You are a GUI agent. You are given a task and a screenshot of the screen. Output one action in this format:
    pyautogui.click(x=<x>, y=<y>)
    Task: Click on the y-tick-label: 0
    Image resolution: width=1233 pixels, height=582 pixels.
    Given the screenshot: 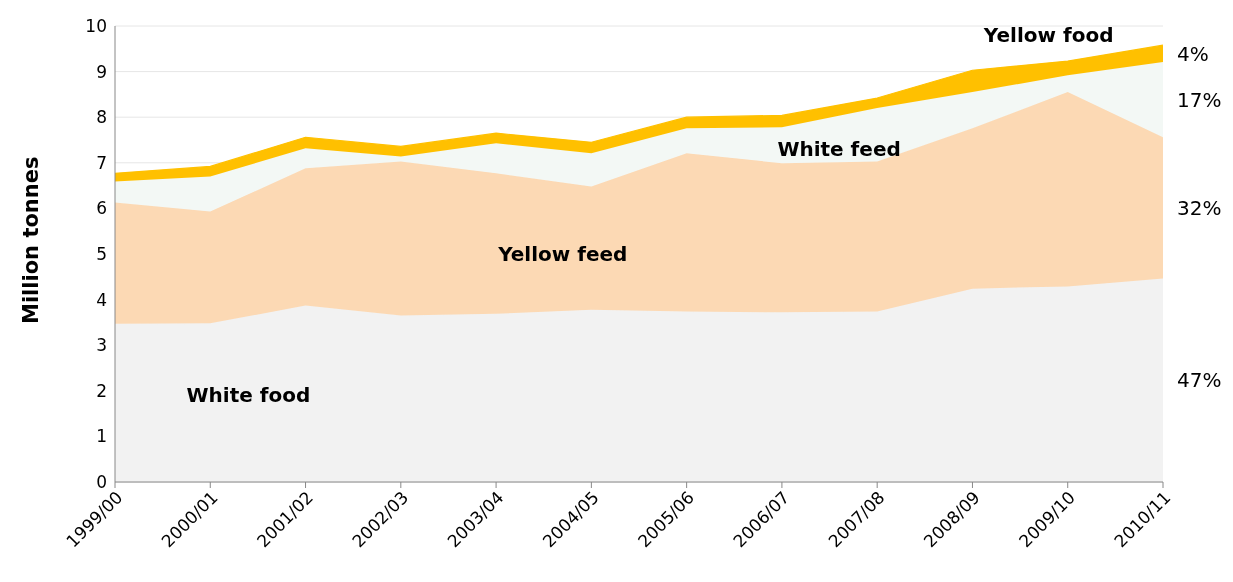 What is the action you would take?
    pyautogui.click(x=101, y=482)
    